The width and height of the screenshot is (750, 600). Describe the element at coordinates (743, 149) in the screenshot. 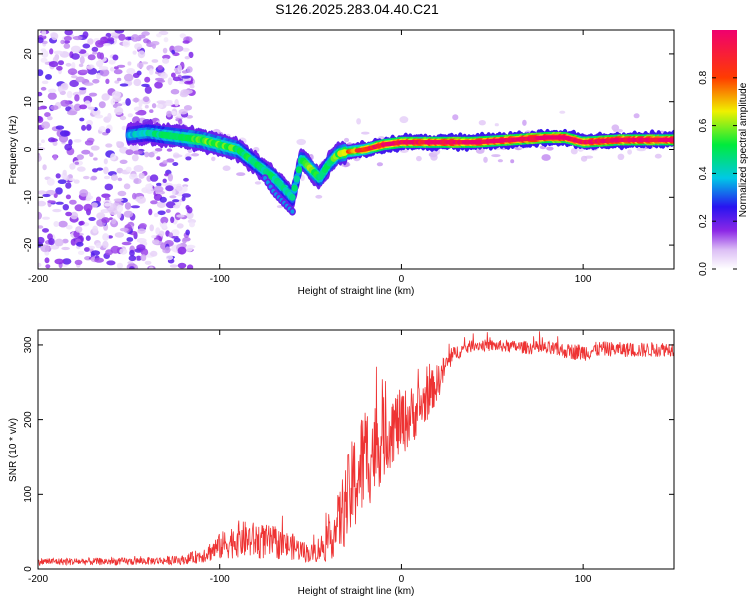

I see `colorbar-label: Normalized spectral amplitude` at that location.